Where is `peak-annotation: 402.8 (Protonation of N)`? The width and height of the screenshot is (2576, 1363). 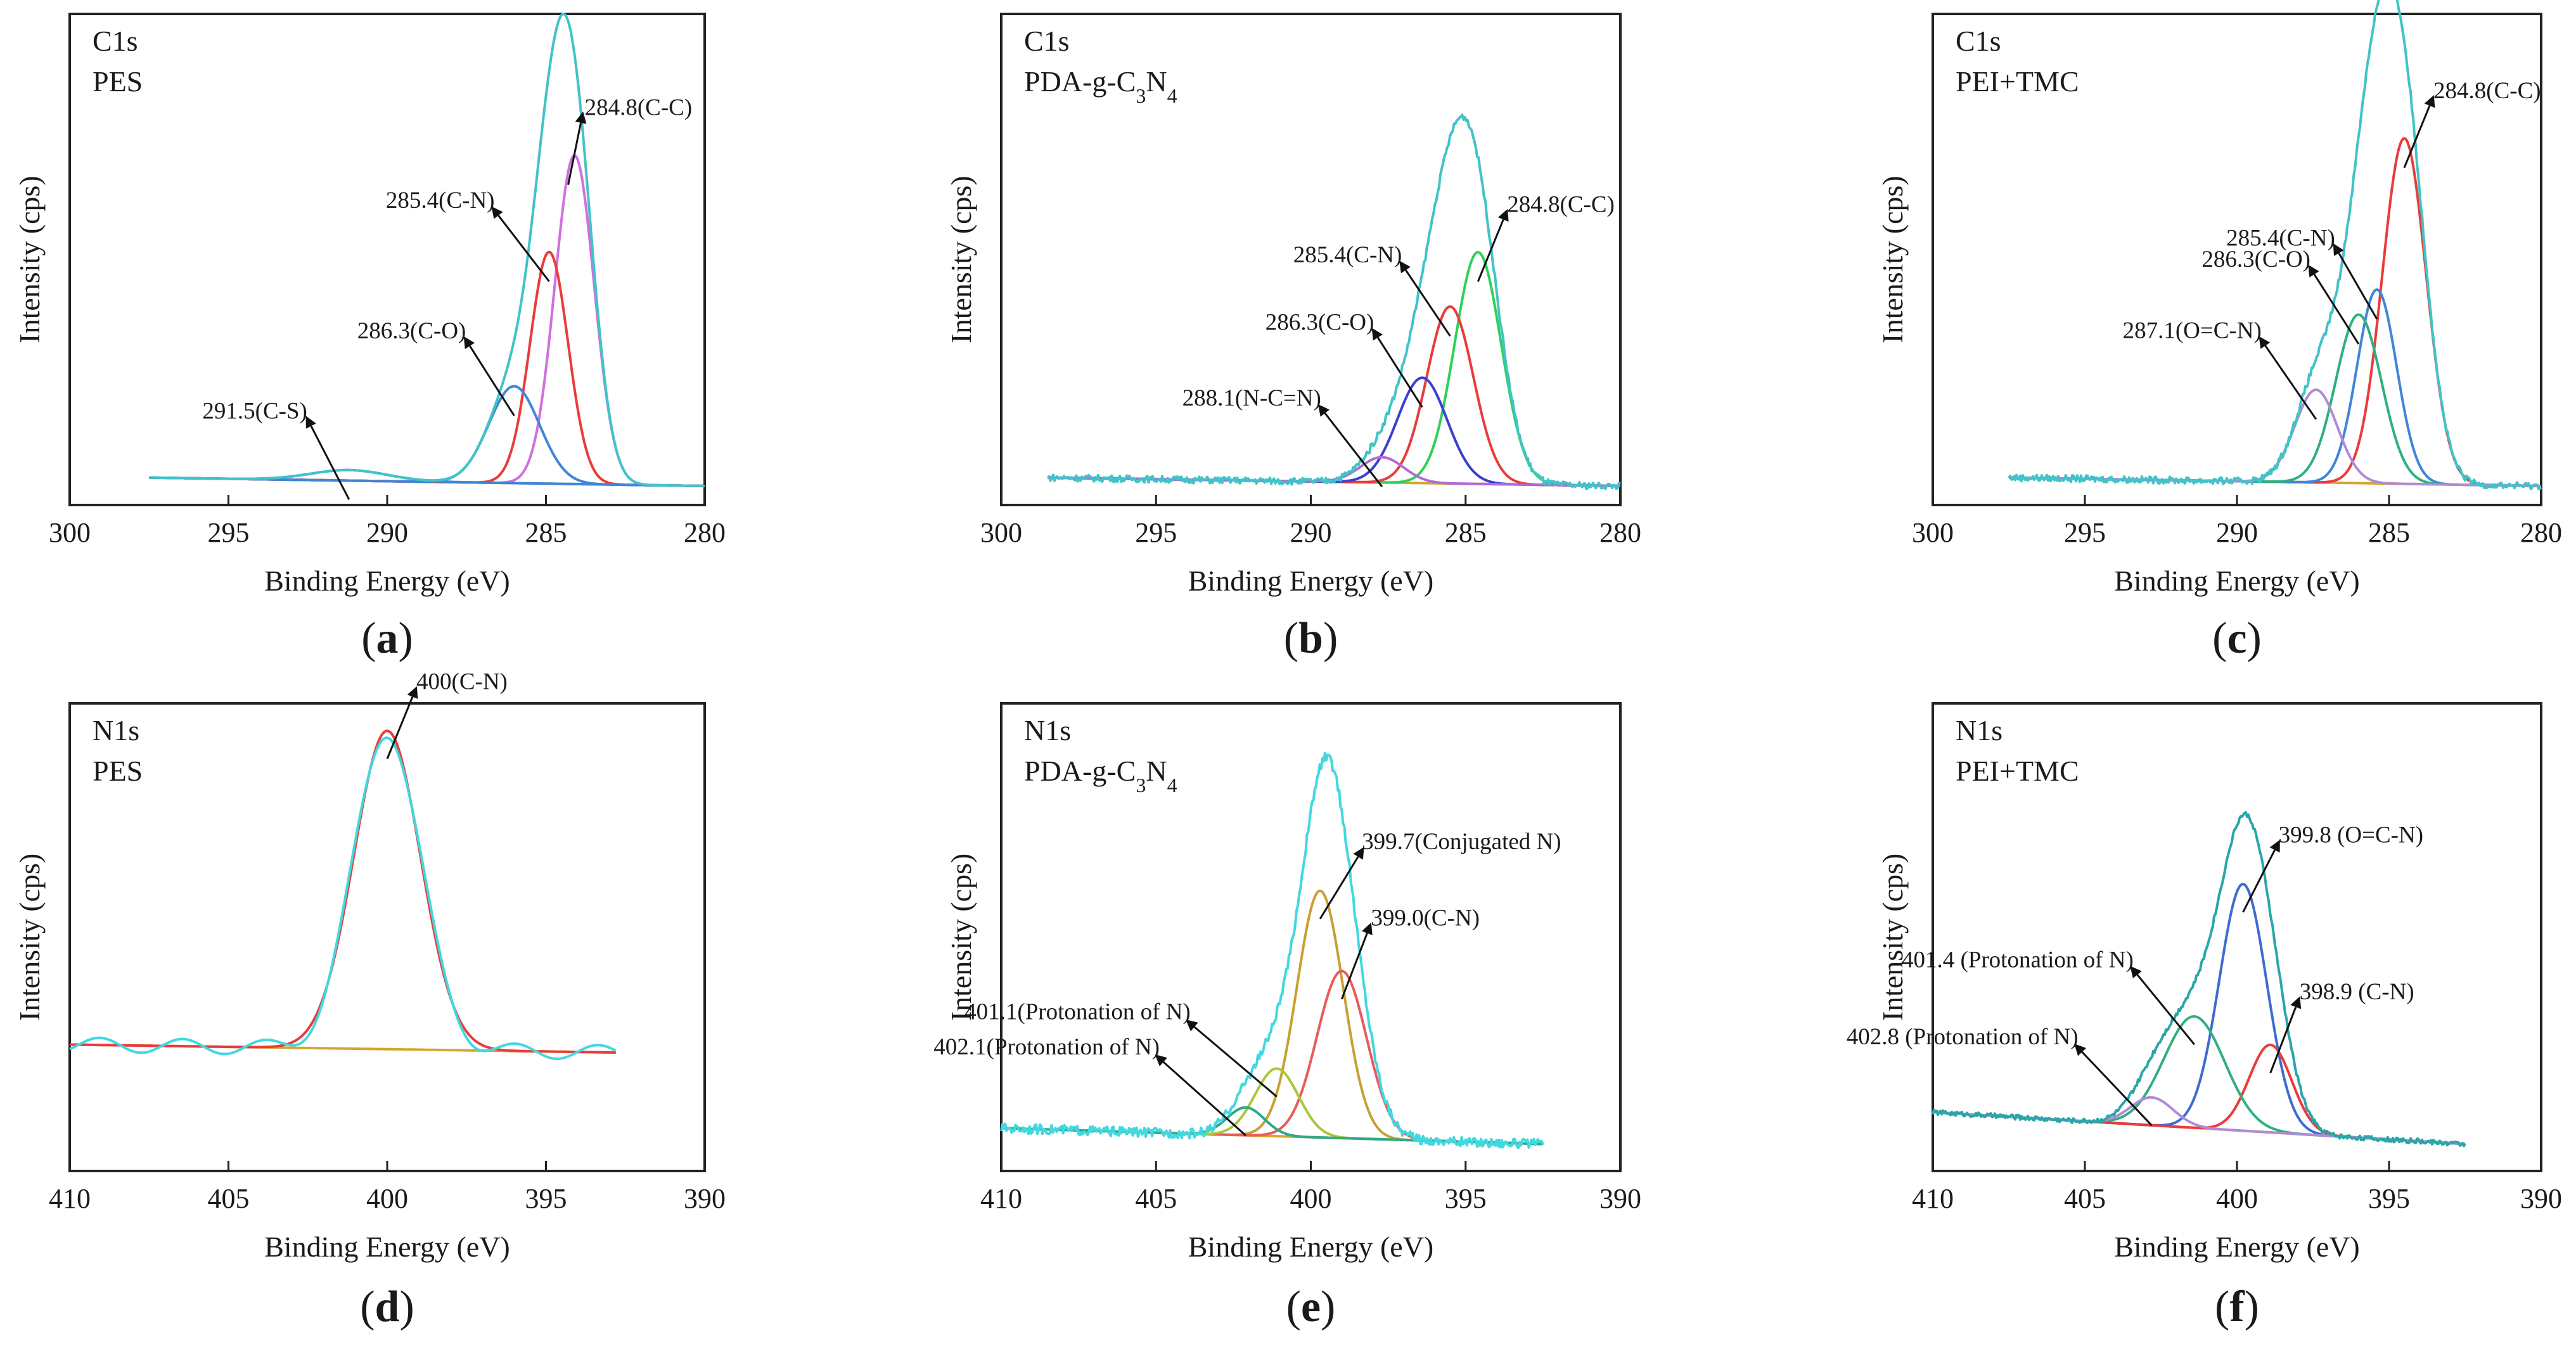
peak-annotation: 402.8 (Protonation of N) is located at coordinates (1963, 1037).